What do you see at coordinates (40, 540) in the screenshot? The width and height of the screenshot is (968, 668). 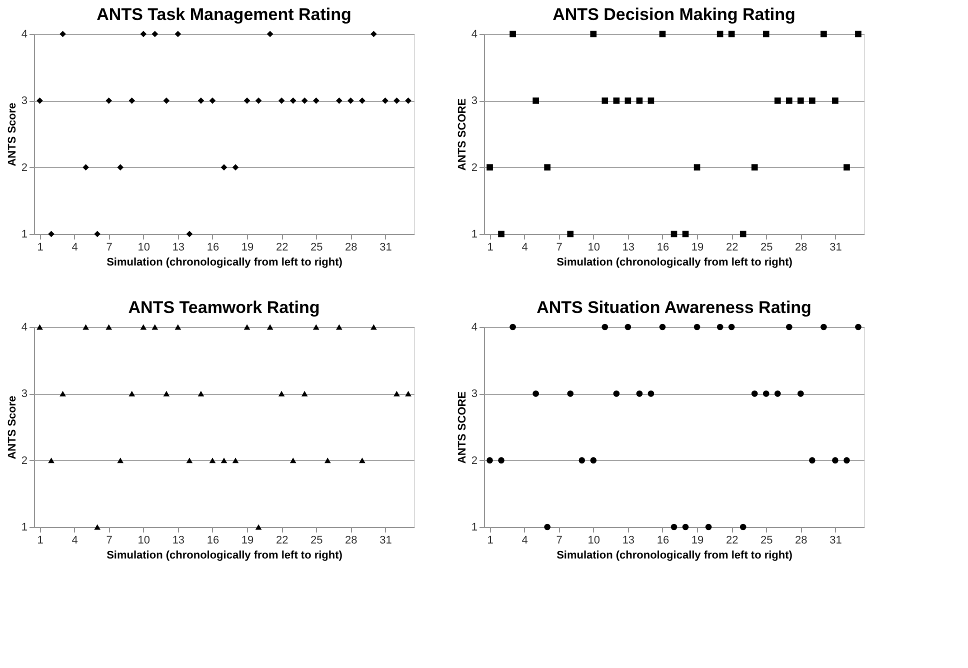 I see `x-tick-label: 1` at bounding box center [40, 540].